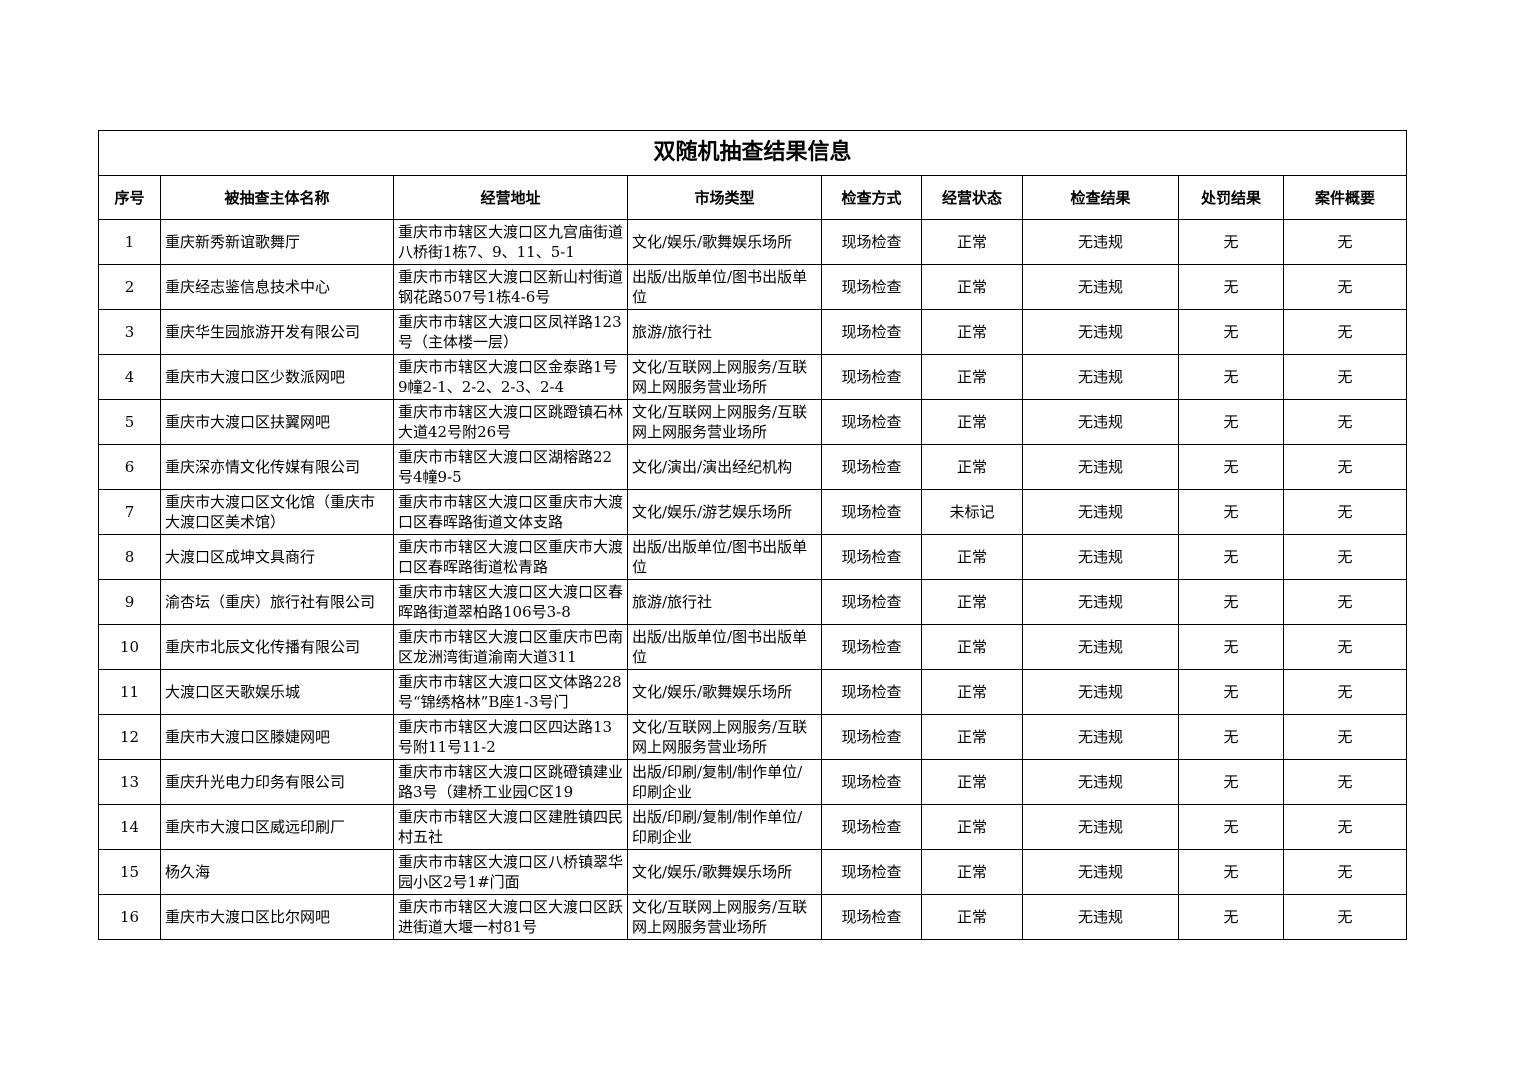  What do you see at coordinates (240, 557) in the screenshot?
I see `cell-text: 大渡口区成坤文具商行` at bounding box center [240, 557].